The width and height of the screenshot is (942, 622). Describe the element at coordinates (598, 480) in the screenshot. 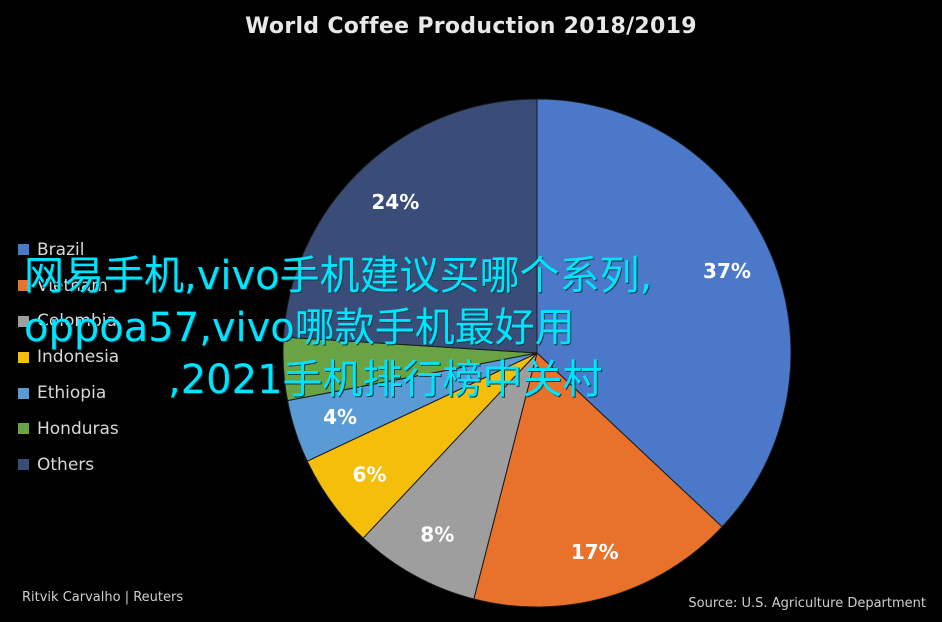

I see `pie-slice-vietnam` at that location.